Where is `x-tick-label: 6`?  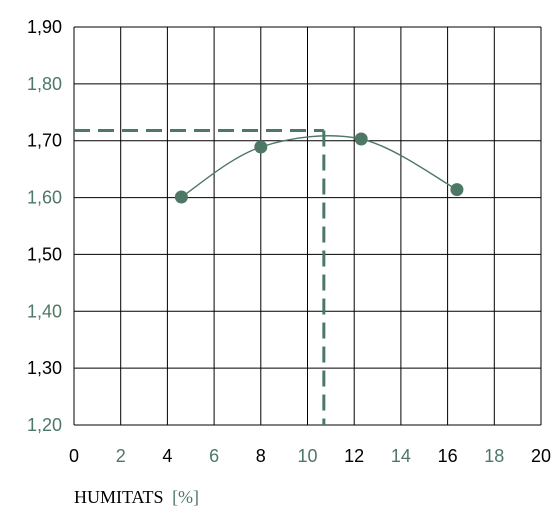 x-tick-label: 6 is located at coordinates (214, 456).